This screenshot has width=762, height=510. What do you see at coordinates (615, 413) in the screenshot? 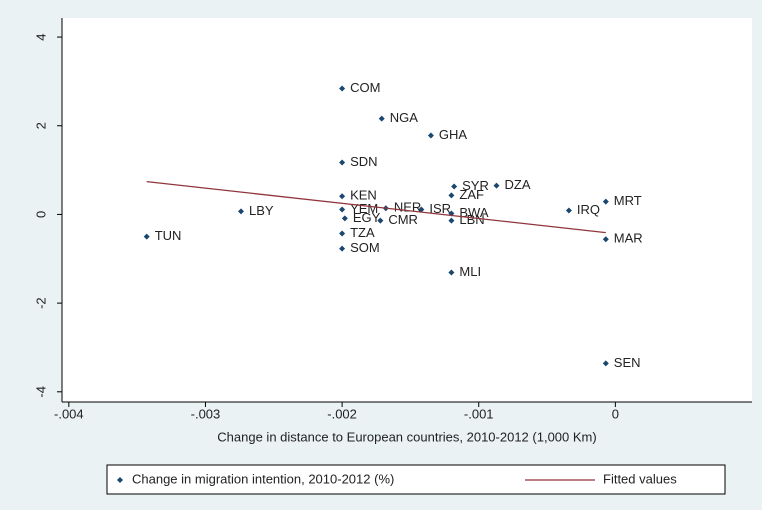
I see `x-tick-label: 0` at bounding box center [615, 413].